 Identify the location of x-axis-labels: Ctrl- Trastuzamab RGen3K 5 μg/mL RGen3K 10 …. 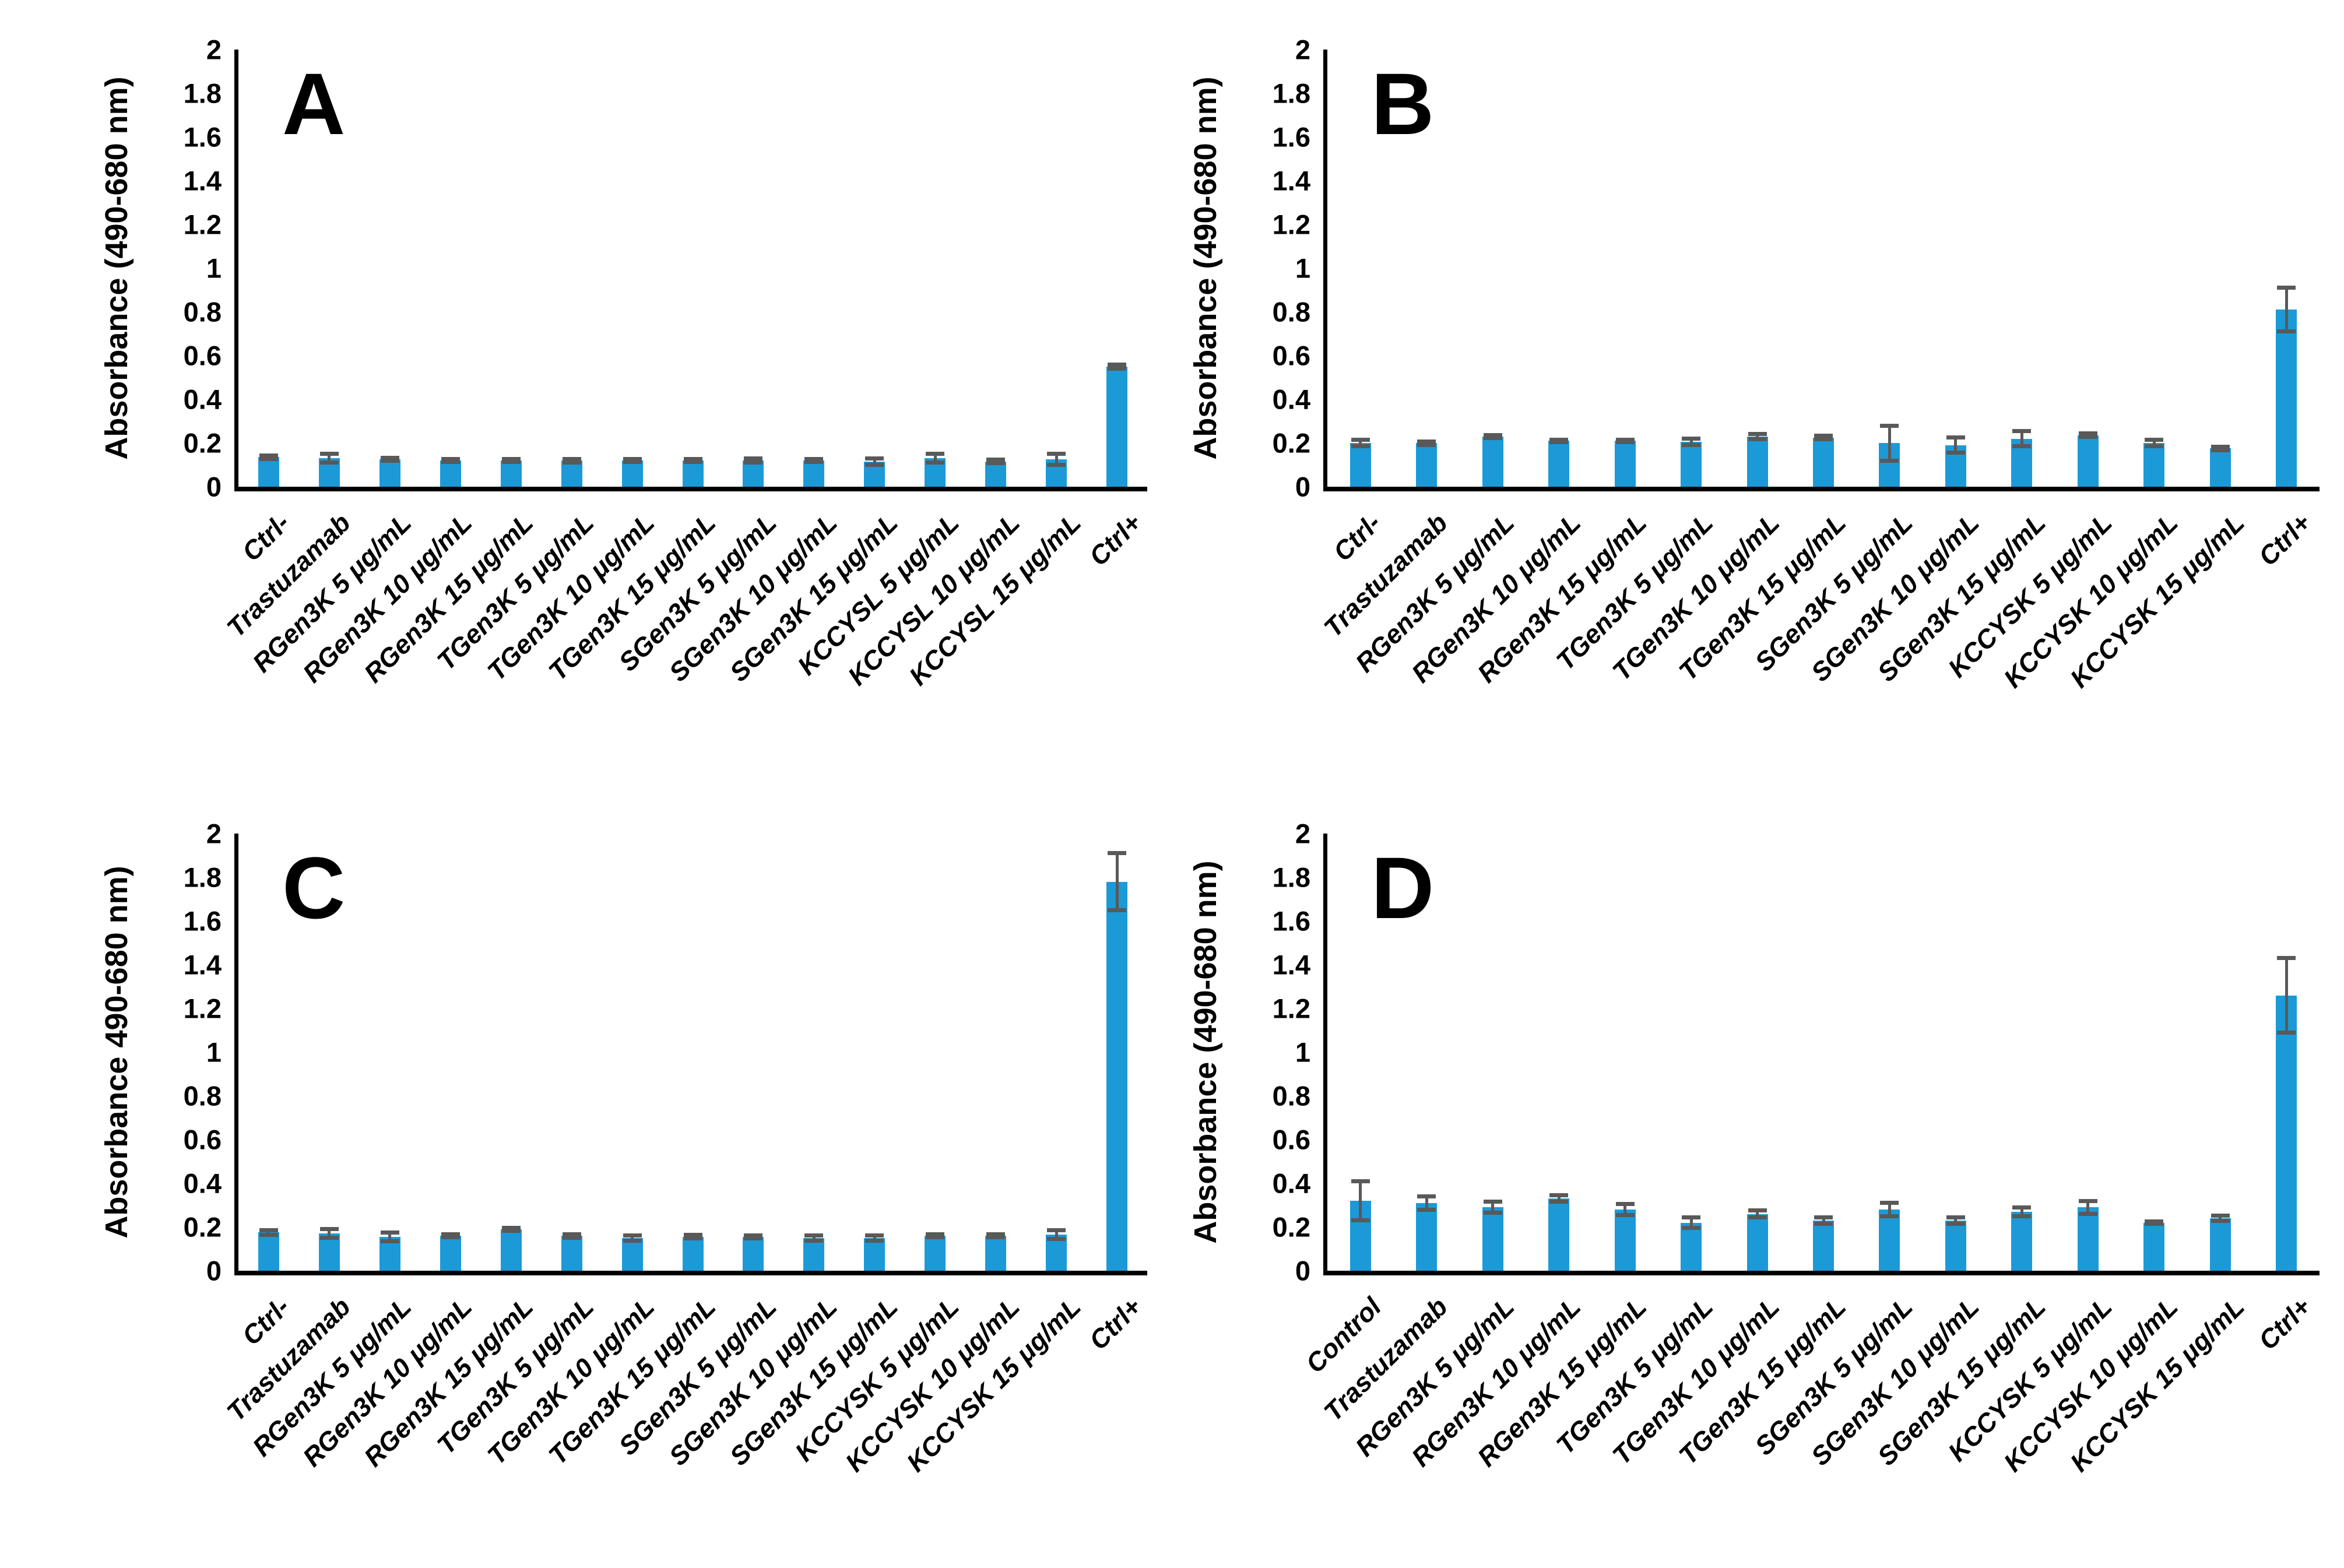
(1819, 641).